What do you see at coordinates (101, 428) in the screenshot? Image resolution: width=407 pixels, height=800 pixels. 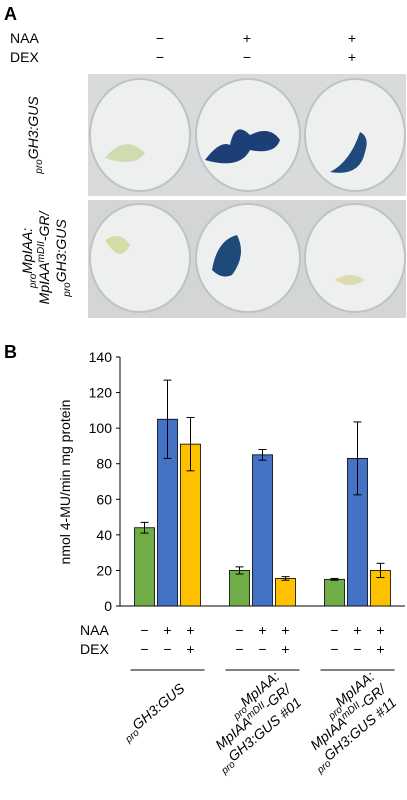 I see `y-tick-label: 100` at bounding box center [101, 428].